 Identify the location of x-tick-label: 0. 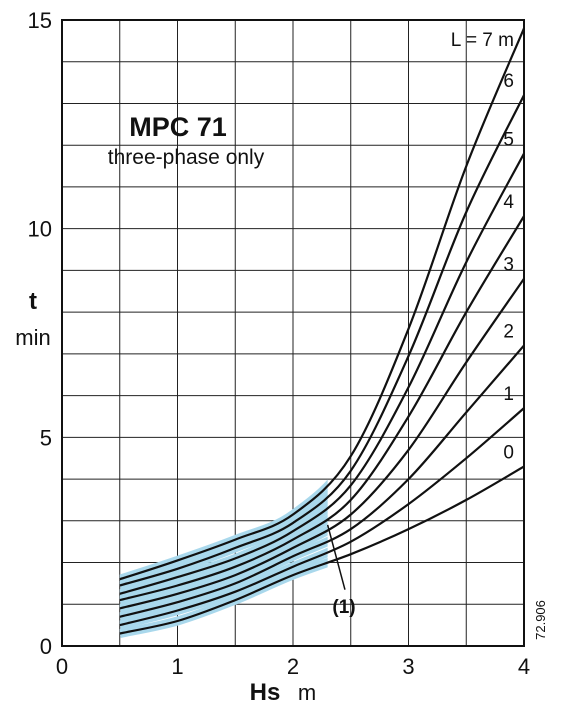
(62, 666).